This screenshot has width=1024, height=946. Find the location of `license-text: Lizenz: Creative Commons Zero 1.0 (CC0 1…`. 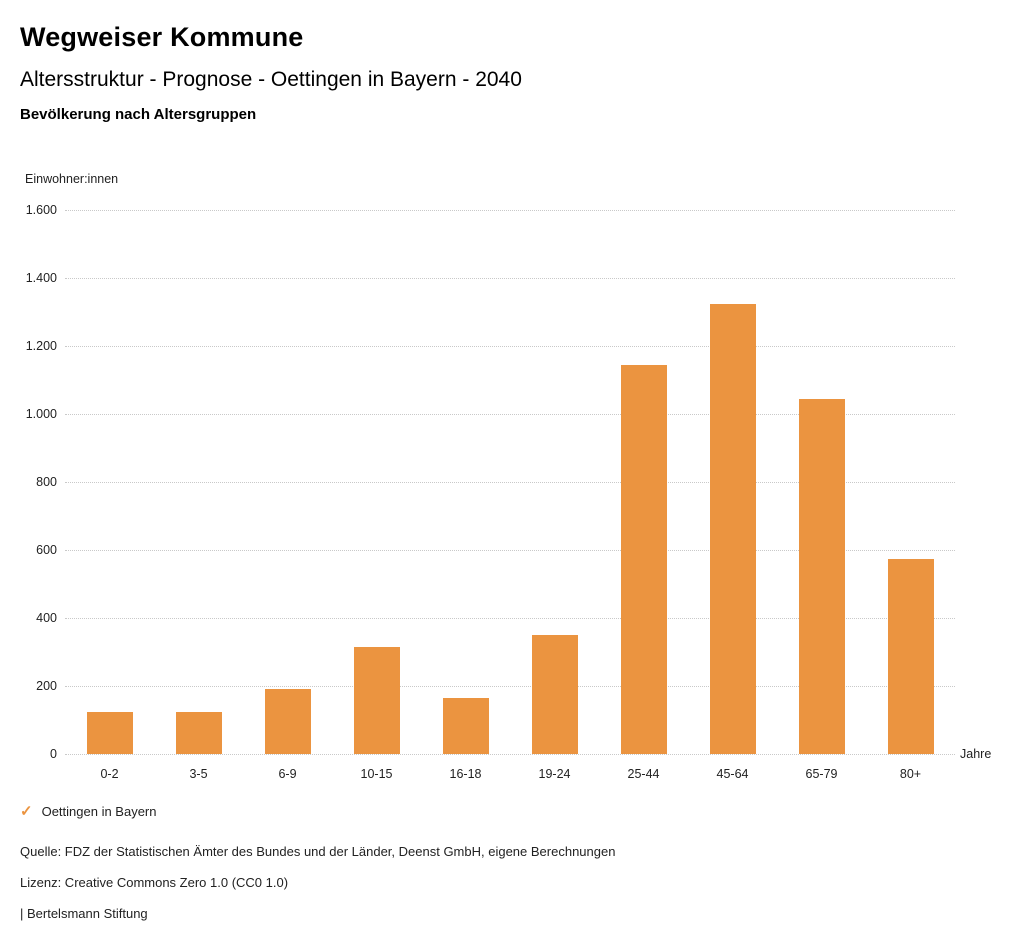

license-text: Lizenz: Creative Commons Zero 1.0 (CC0 1… is located at coordinates (154, 882).